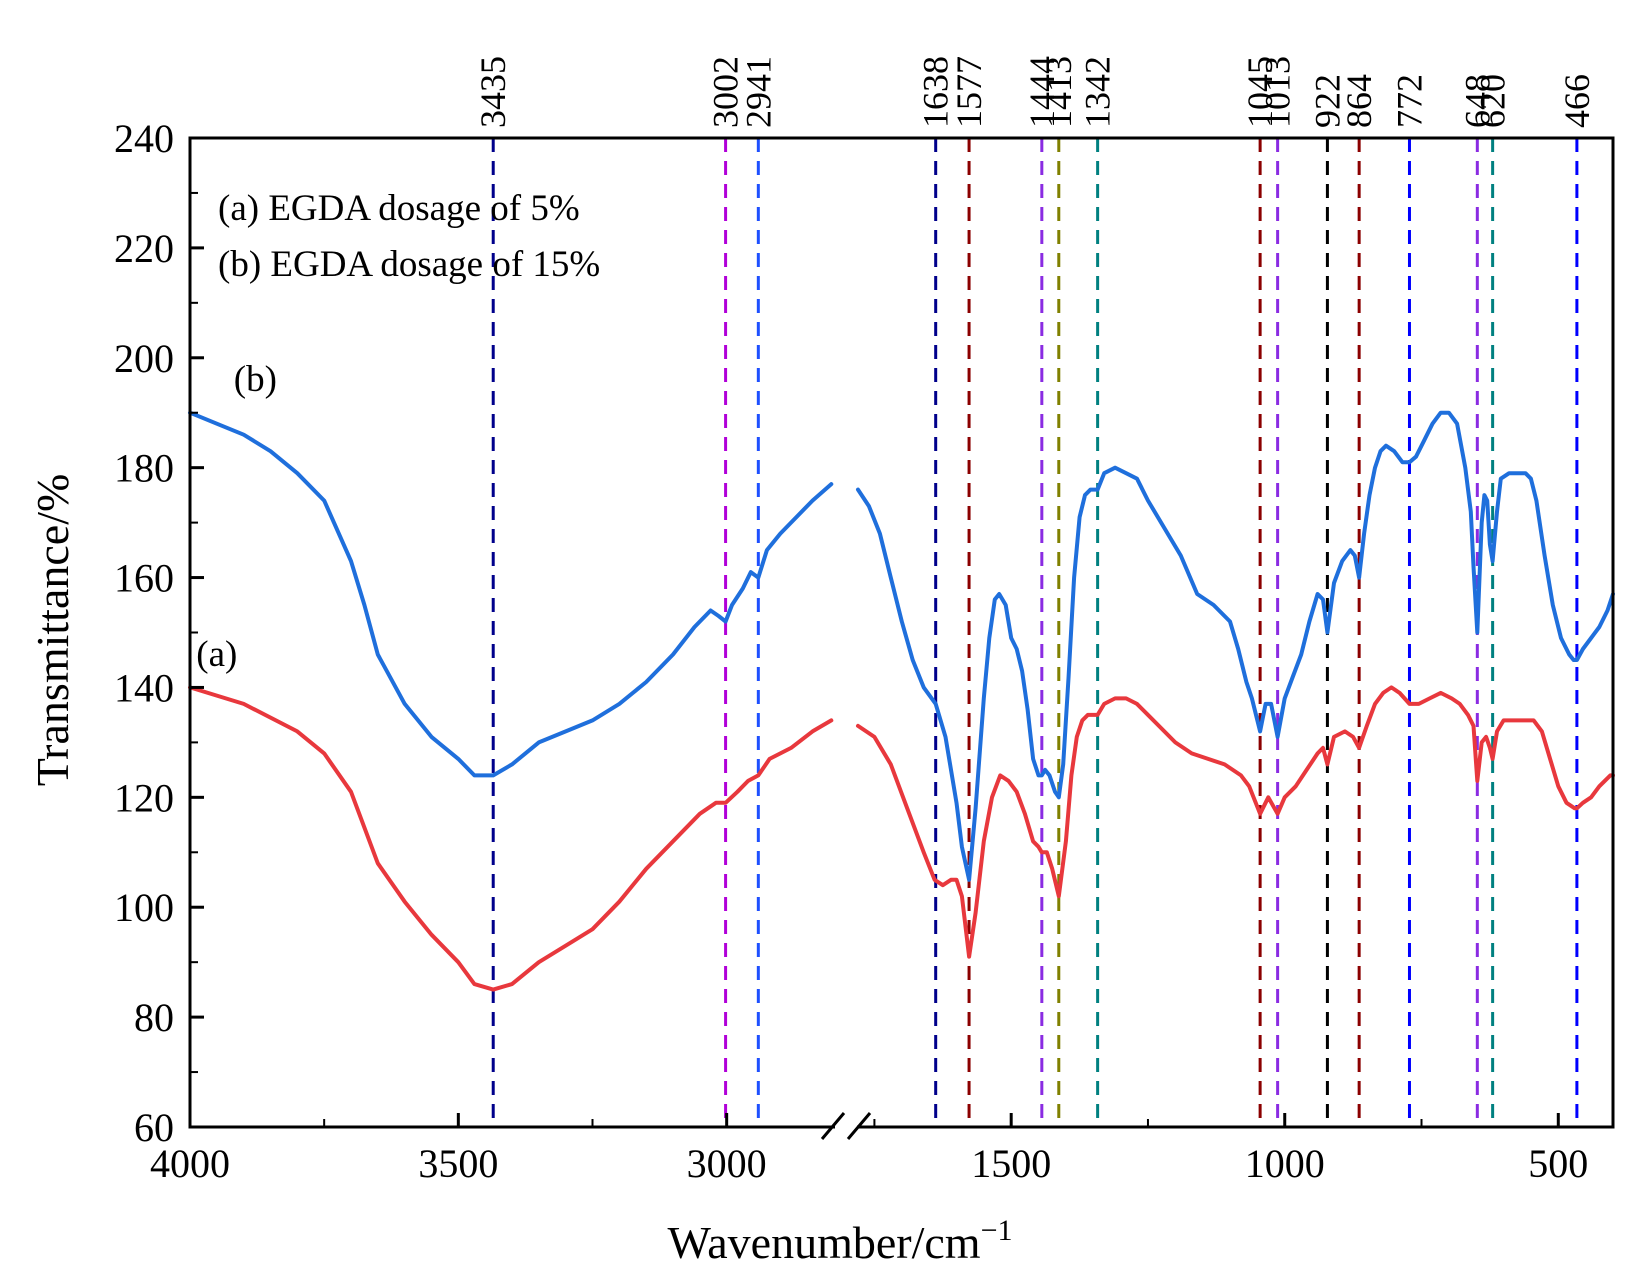 The image size is (1632, 1287). Describe the element at coordinates (1098, 92) in the screenshot. I see `peak-label: 1342` at that location.